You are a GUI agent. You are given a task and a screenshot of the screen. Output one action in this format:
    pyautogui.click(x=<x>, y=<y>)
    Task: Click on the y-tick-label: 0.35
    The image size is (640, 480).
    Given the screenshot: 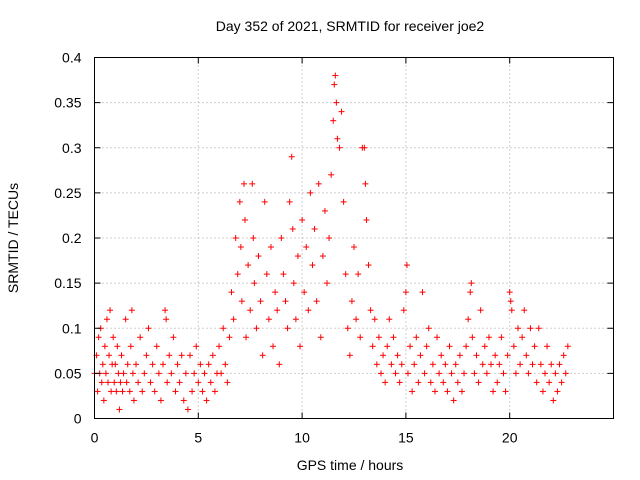 What is the action you would take?
    pyautogui.click(x=67, y=103)
    